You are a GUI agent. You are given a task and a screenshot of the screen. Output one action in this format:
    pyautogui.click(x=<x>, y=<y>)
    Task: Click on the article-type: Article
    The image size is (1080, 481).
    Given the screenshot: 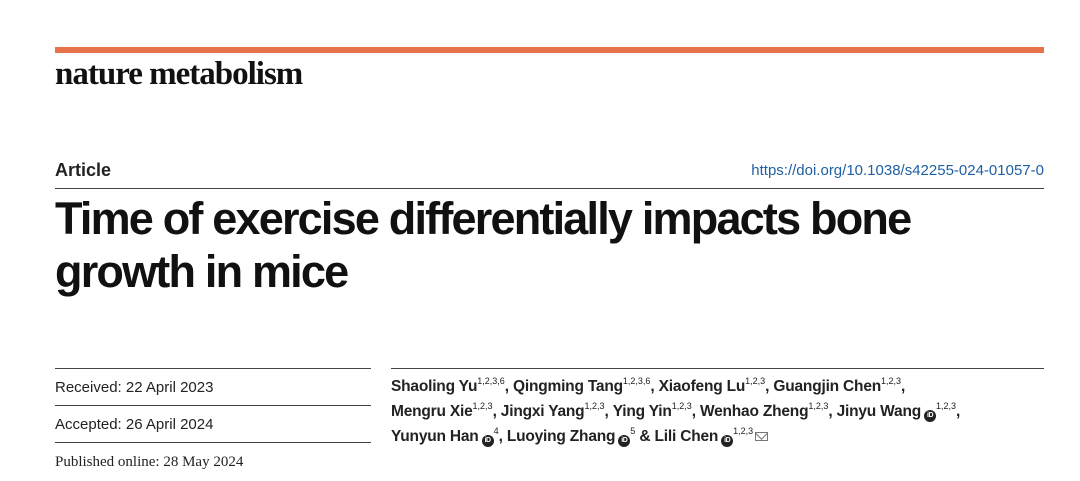 What is the action you would take?
    pyautogui.click(x=83, y=170)
    